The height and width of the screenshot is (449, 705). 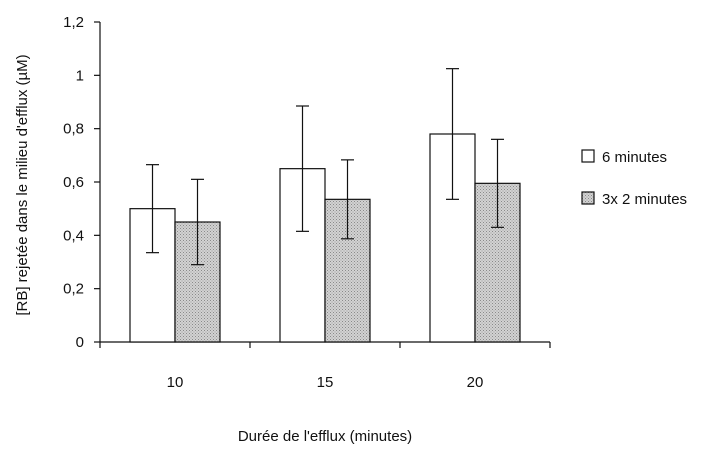 I want to click on legend-label: 3x 2 minutes, so click(x=644, y=199).